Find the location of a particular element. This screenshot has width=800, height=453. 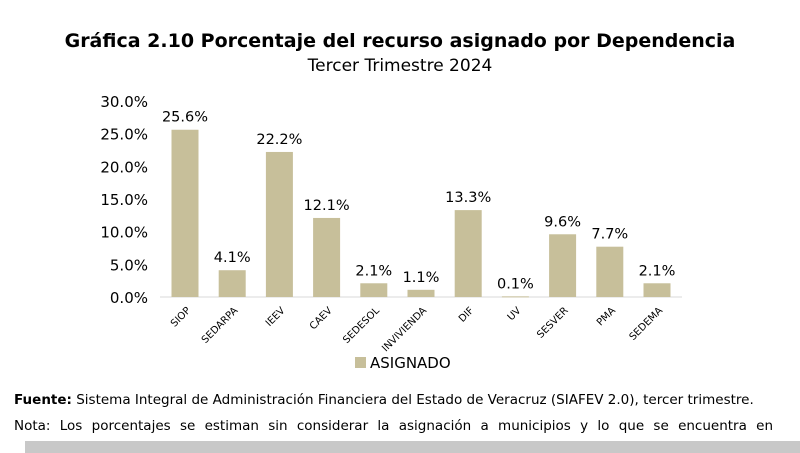

x-tick-label: SESVER is located at coordinates (552, 322).